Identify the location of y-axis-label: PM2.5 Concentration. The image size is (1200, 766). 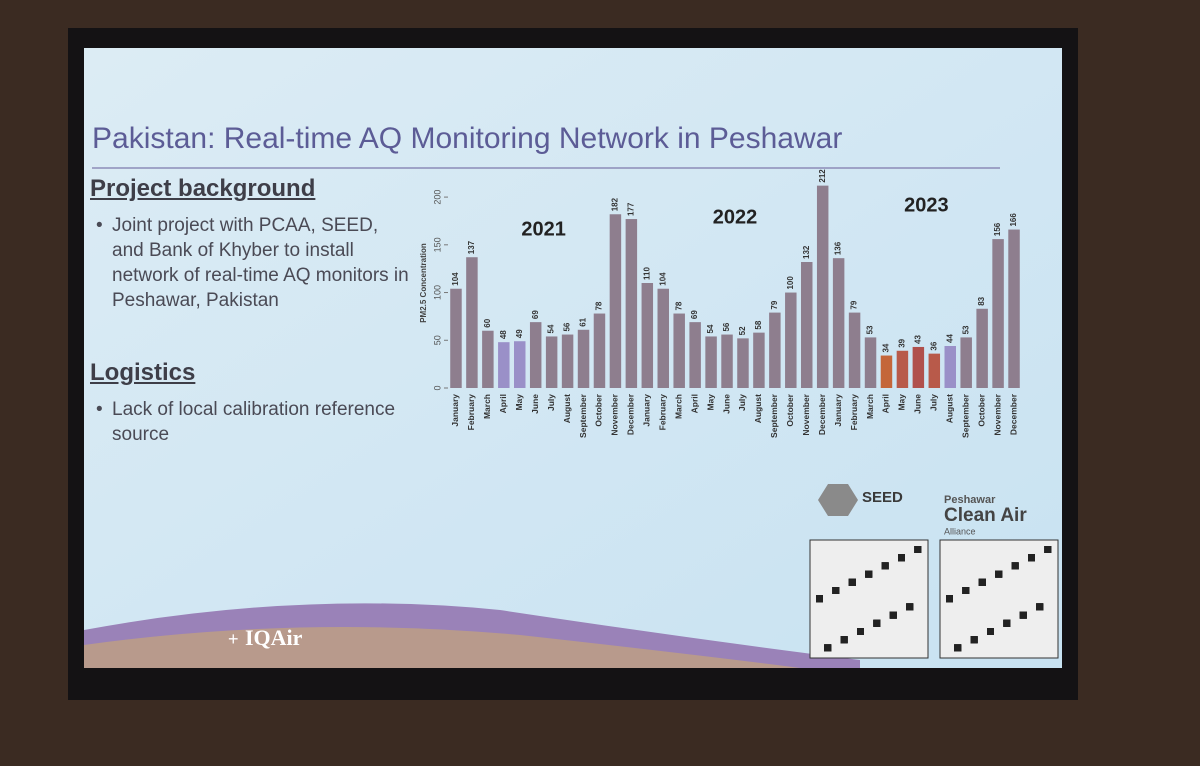
(423, 283).